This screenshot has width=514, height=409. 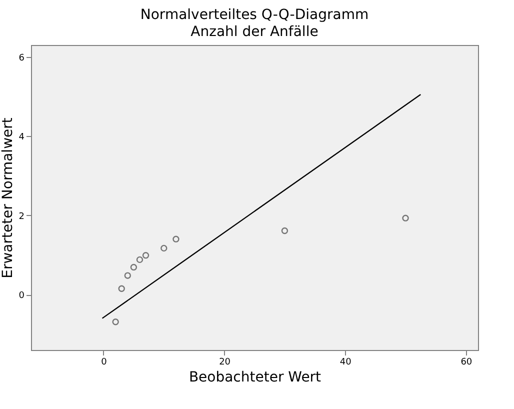 What do you see at coordinates (21, 217) in the screenshot?
I see `y-tick-label: 2` at bounding box center [21, 217].